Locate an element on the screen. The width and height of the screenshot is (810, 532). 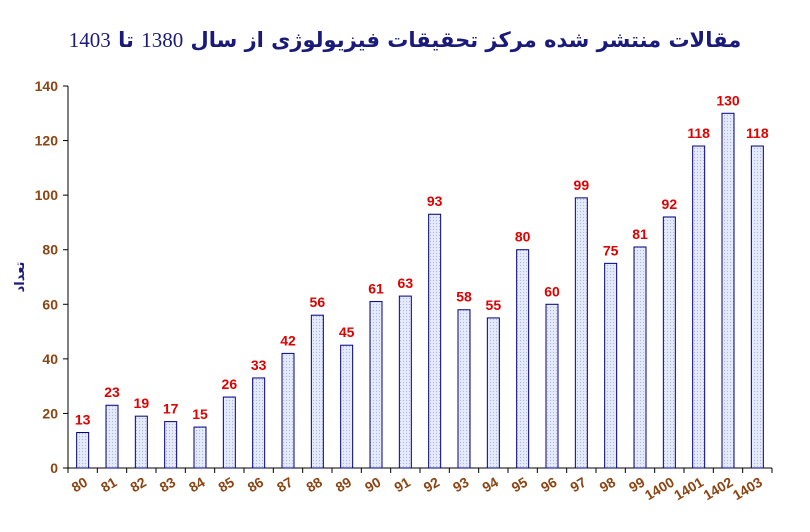
x-tick-label: 1403 is located at coordinates (747, 489).